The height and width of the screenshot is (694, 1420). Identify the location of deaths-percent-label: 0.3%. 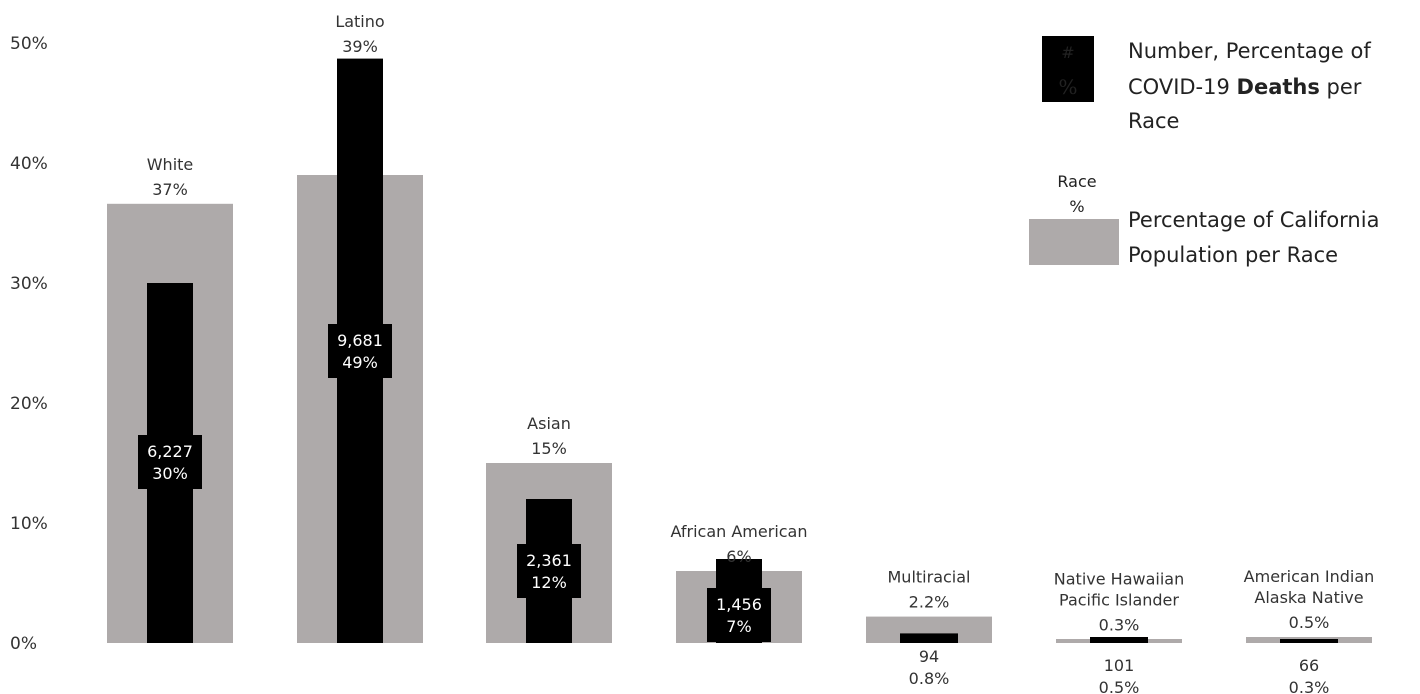
(1309, 686).